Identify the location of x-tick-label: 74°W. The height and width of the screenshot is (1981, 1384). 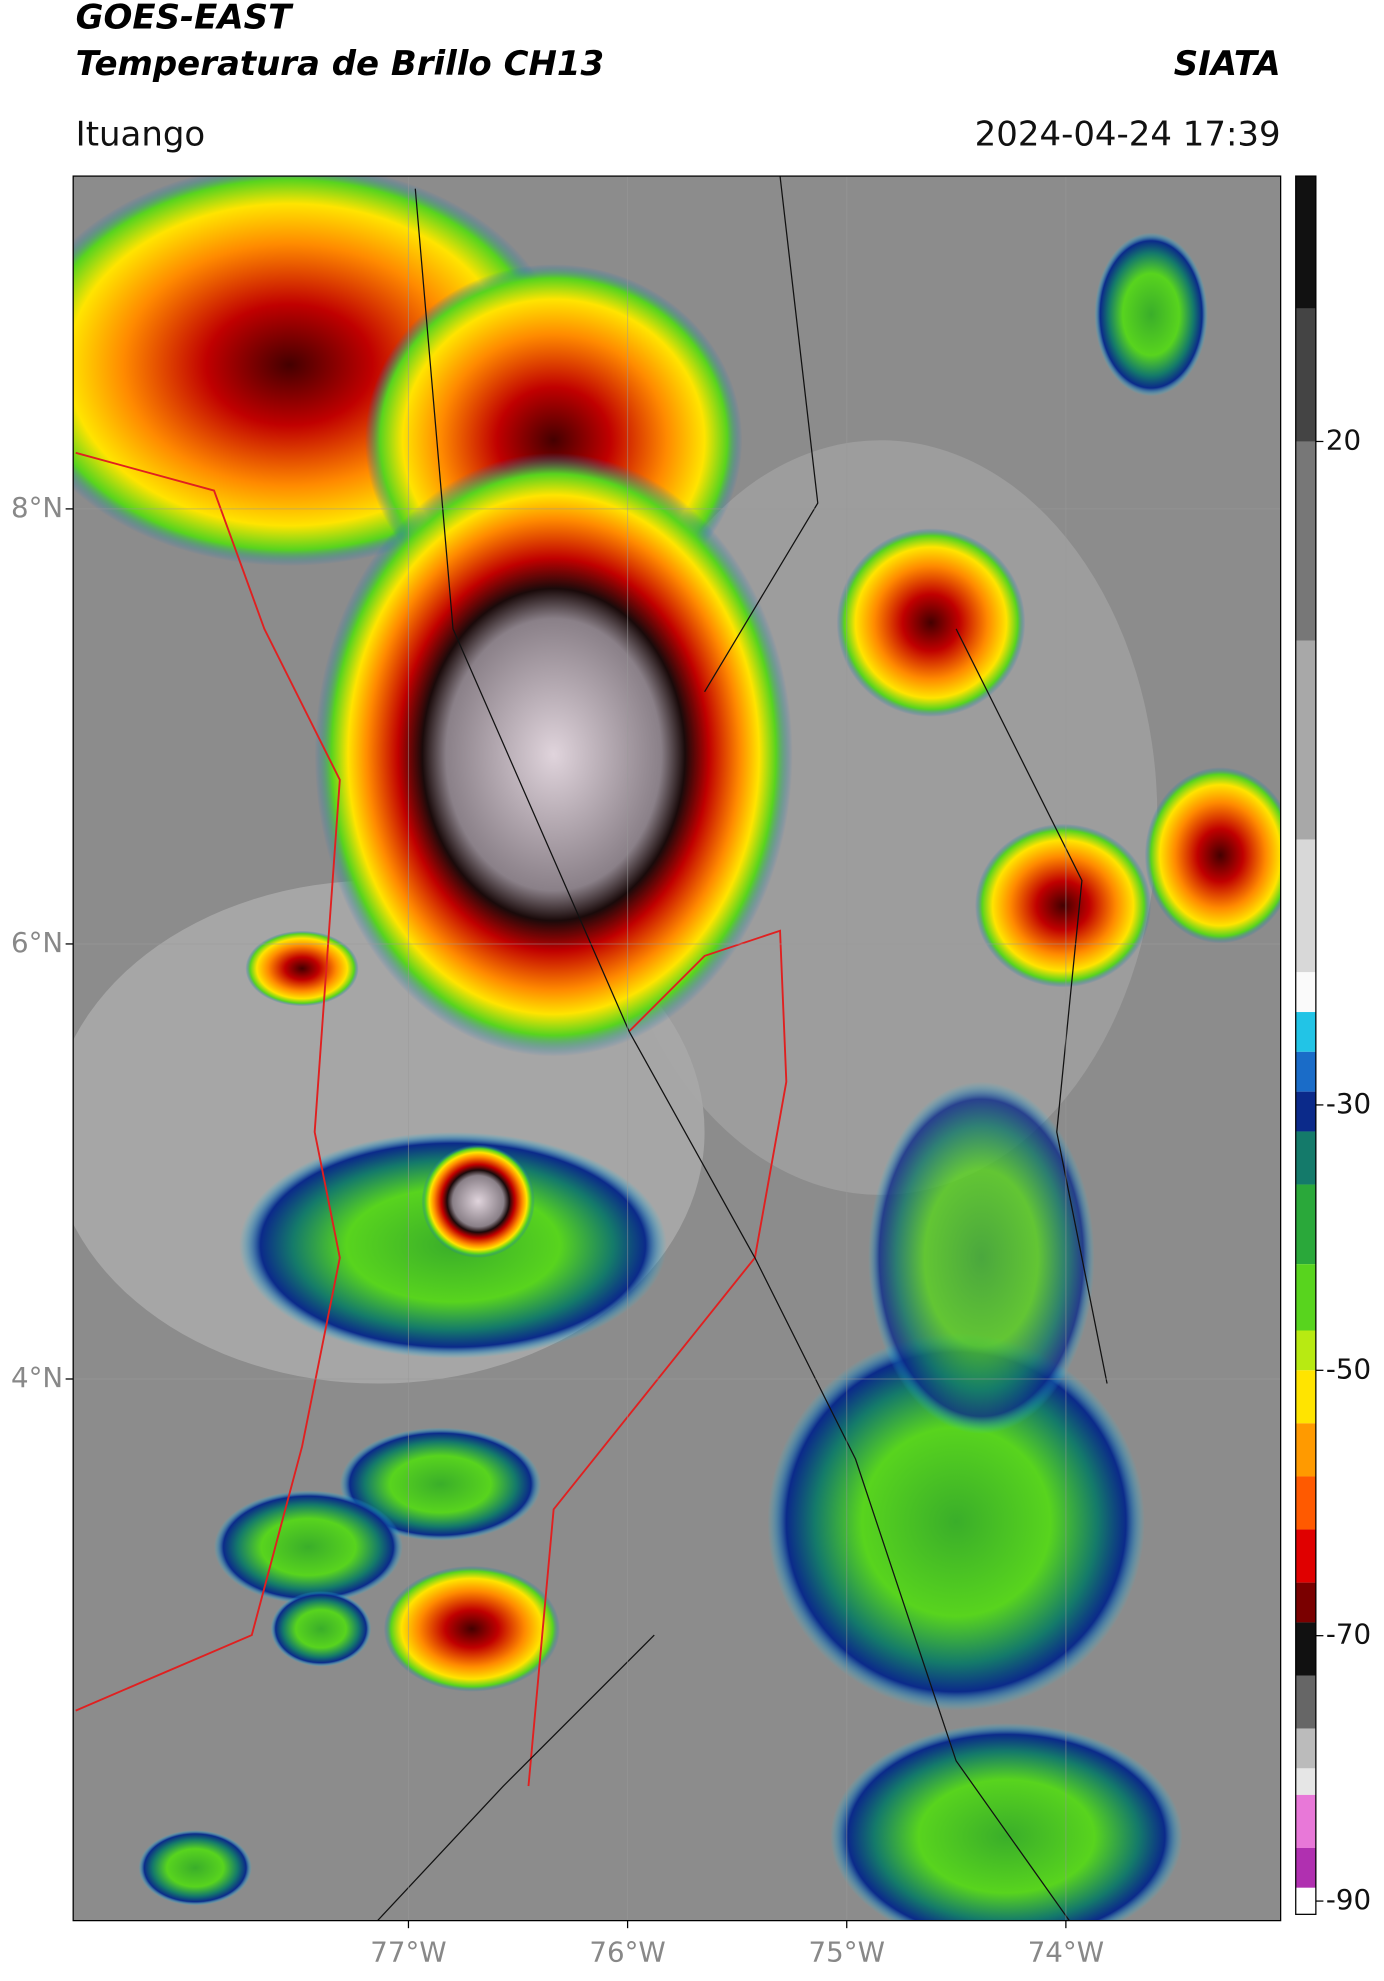
(1066, 1951).